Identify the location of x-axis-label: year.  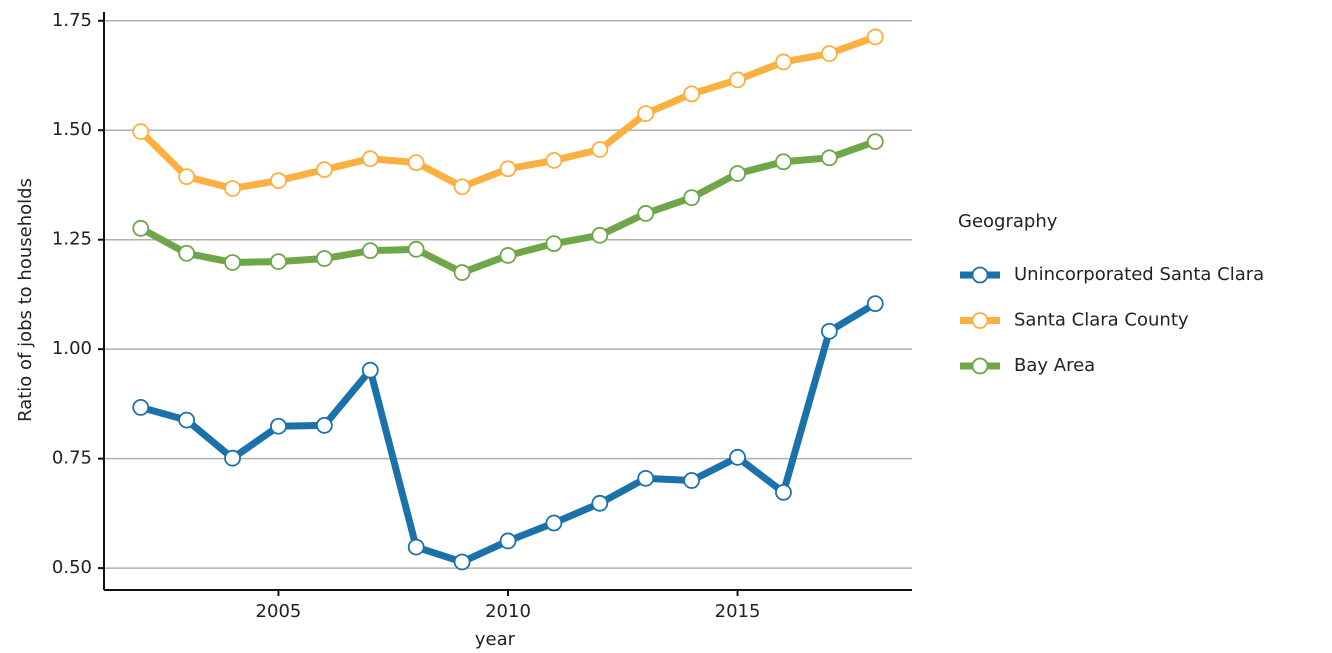
(495, 639).